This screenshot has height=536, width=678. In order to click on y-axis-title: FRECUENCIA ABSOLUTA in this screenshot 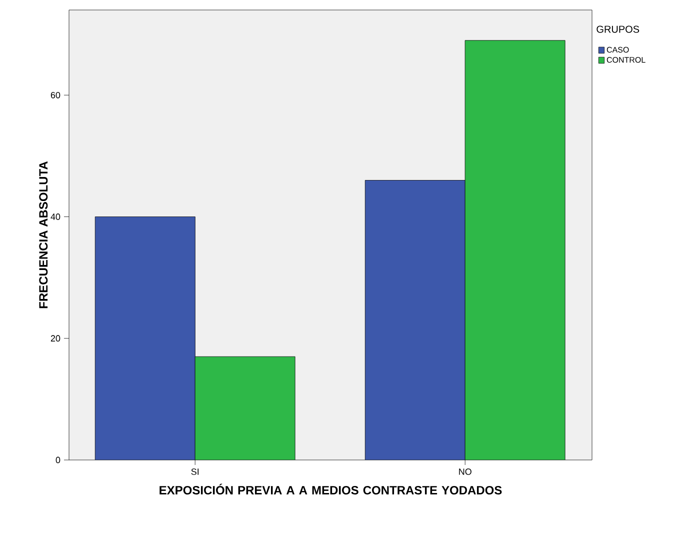, I will do `click(43, 234)`.